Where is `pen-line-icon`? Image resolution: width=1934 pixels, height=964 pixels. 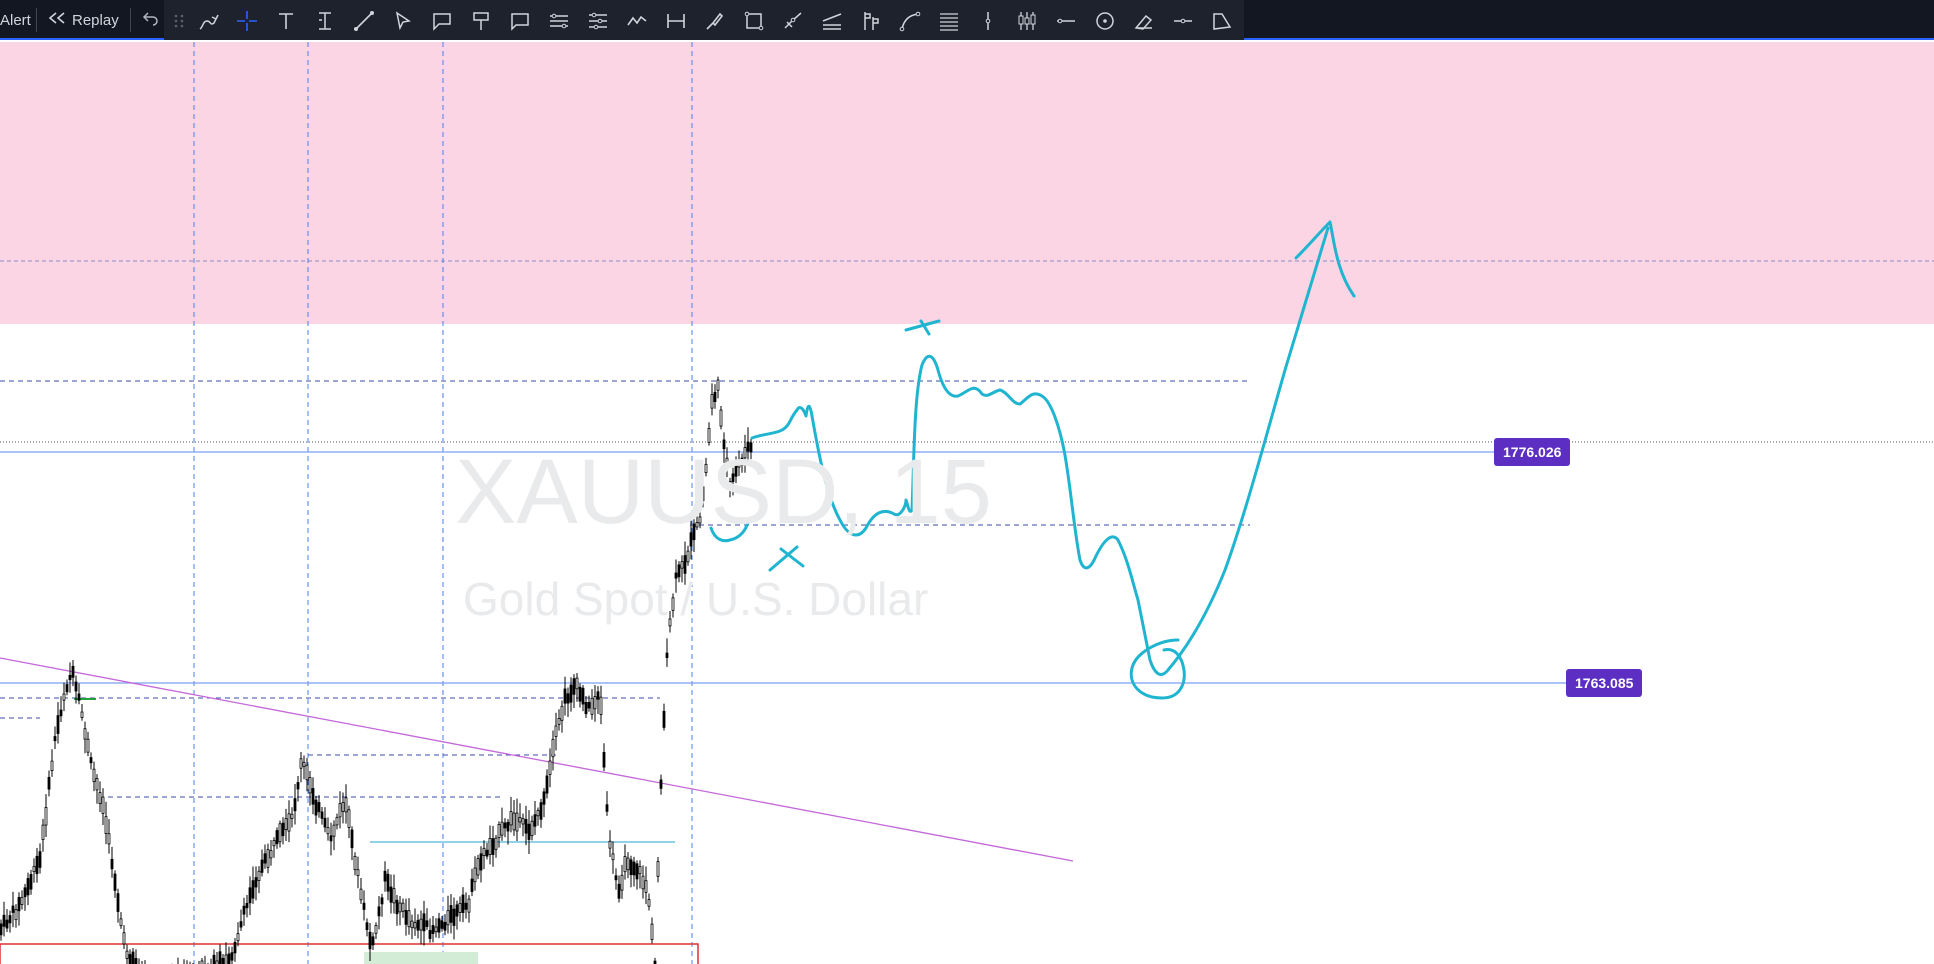 pen-line-icon is located at coordinates (715, 21).